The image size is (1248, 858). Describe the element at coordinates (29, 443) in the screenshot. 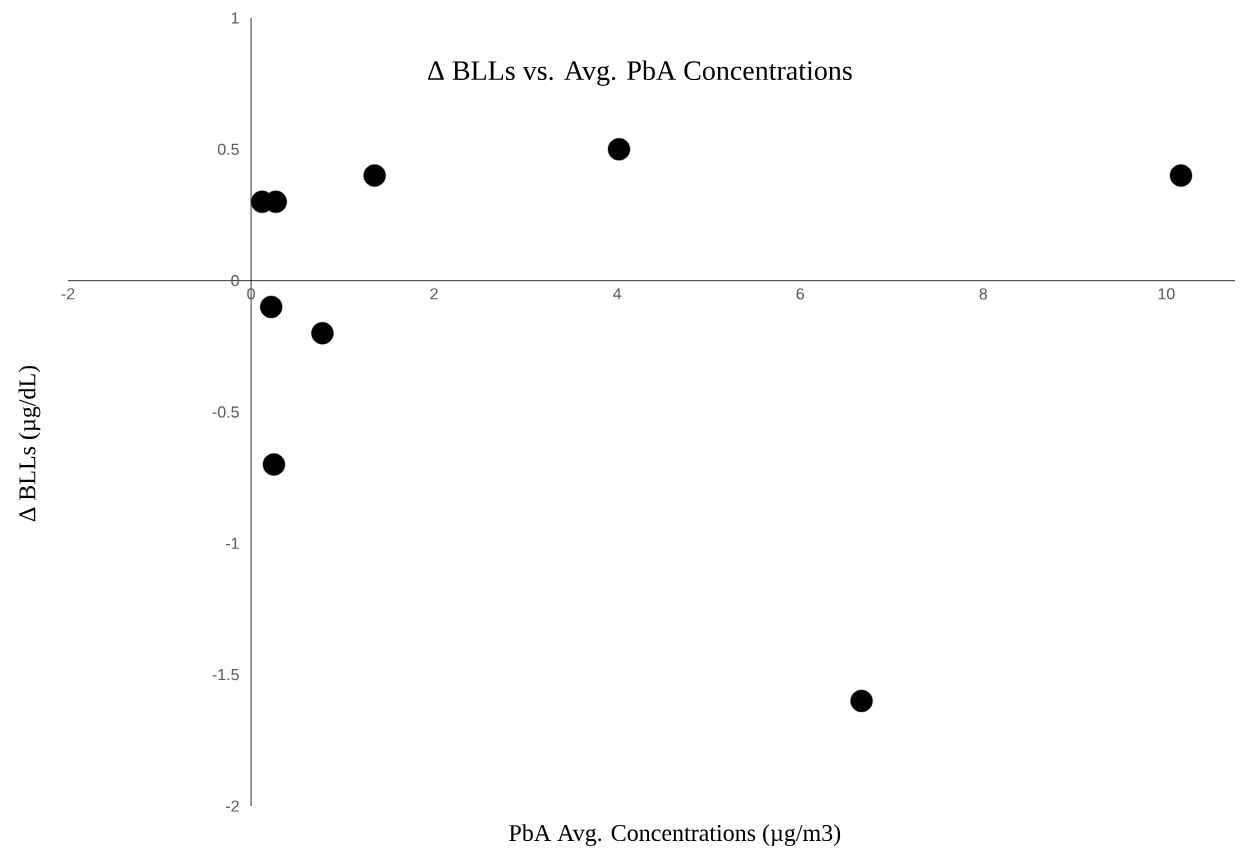

I see `y-axis-title: Δ BLLs (µg/dL)` at that location.